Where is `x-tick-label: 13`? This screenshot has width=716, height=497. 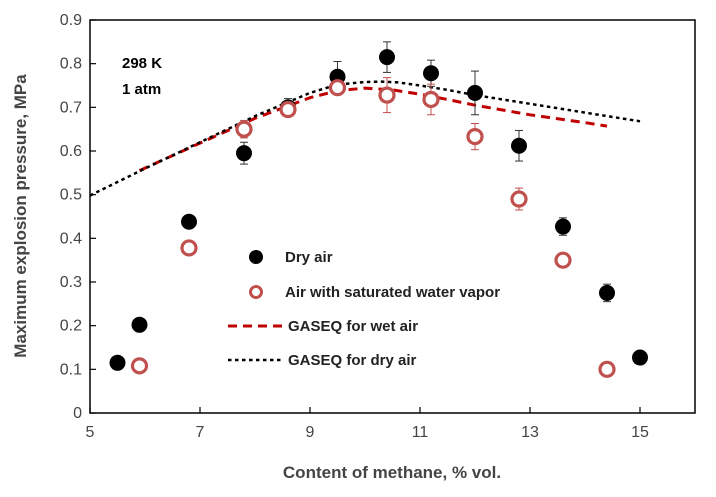 x-tick-label: 13 is located at coordinates (530, 432).